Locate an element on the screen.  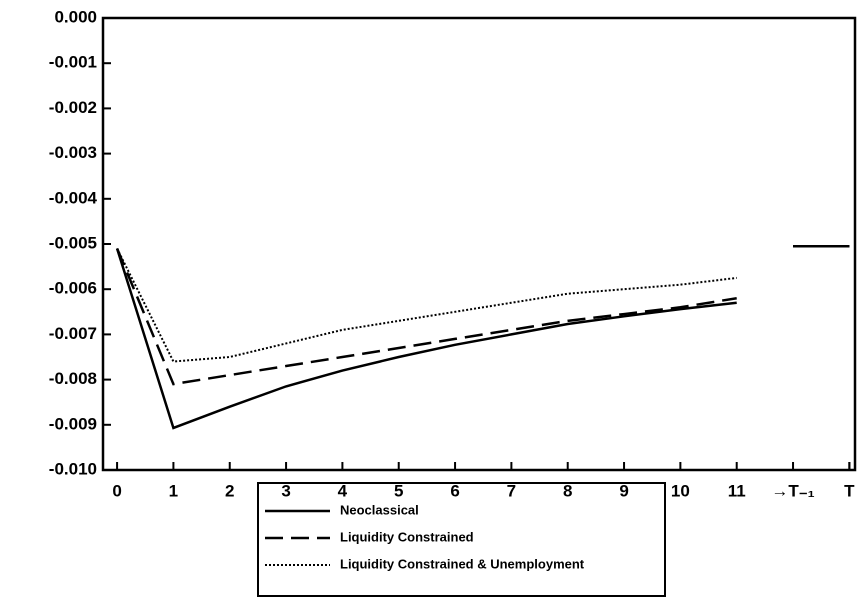
y-tick-label: -0.002 is located at coordinates (73, 107).